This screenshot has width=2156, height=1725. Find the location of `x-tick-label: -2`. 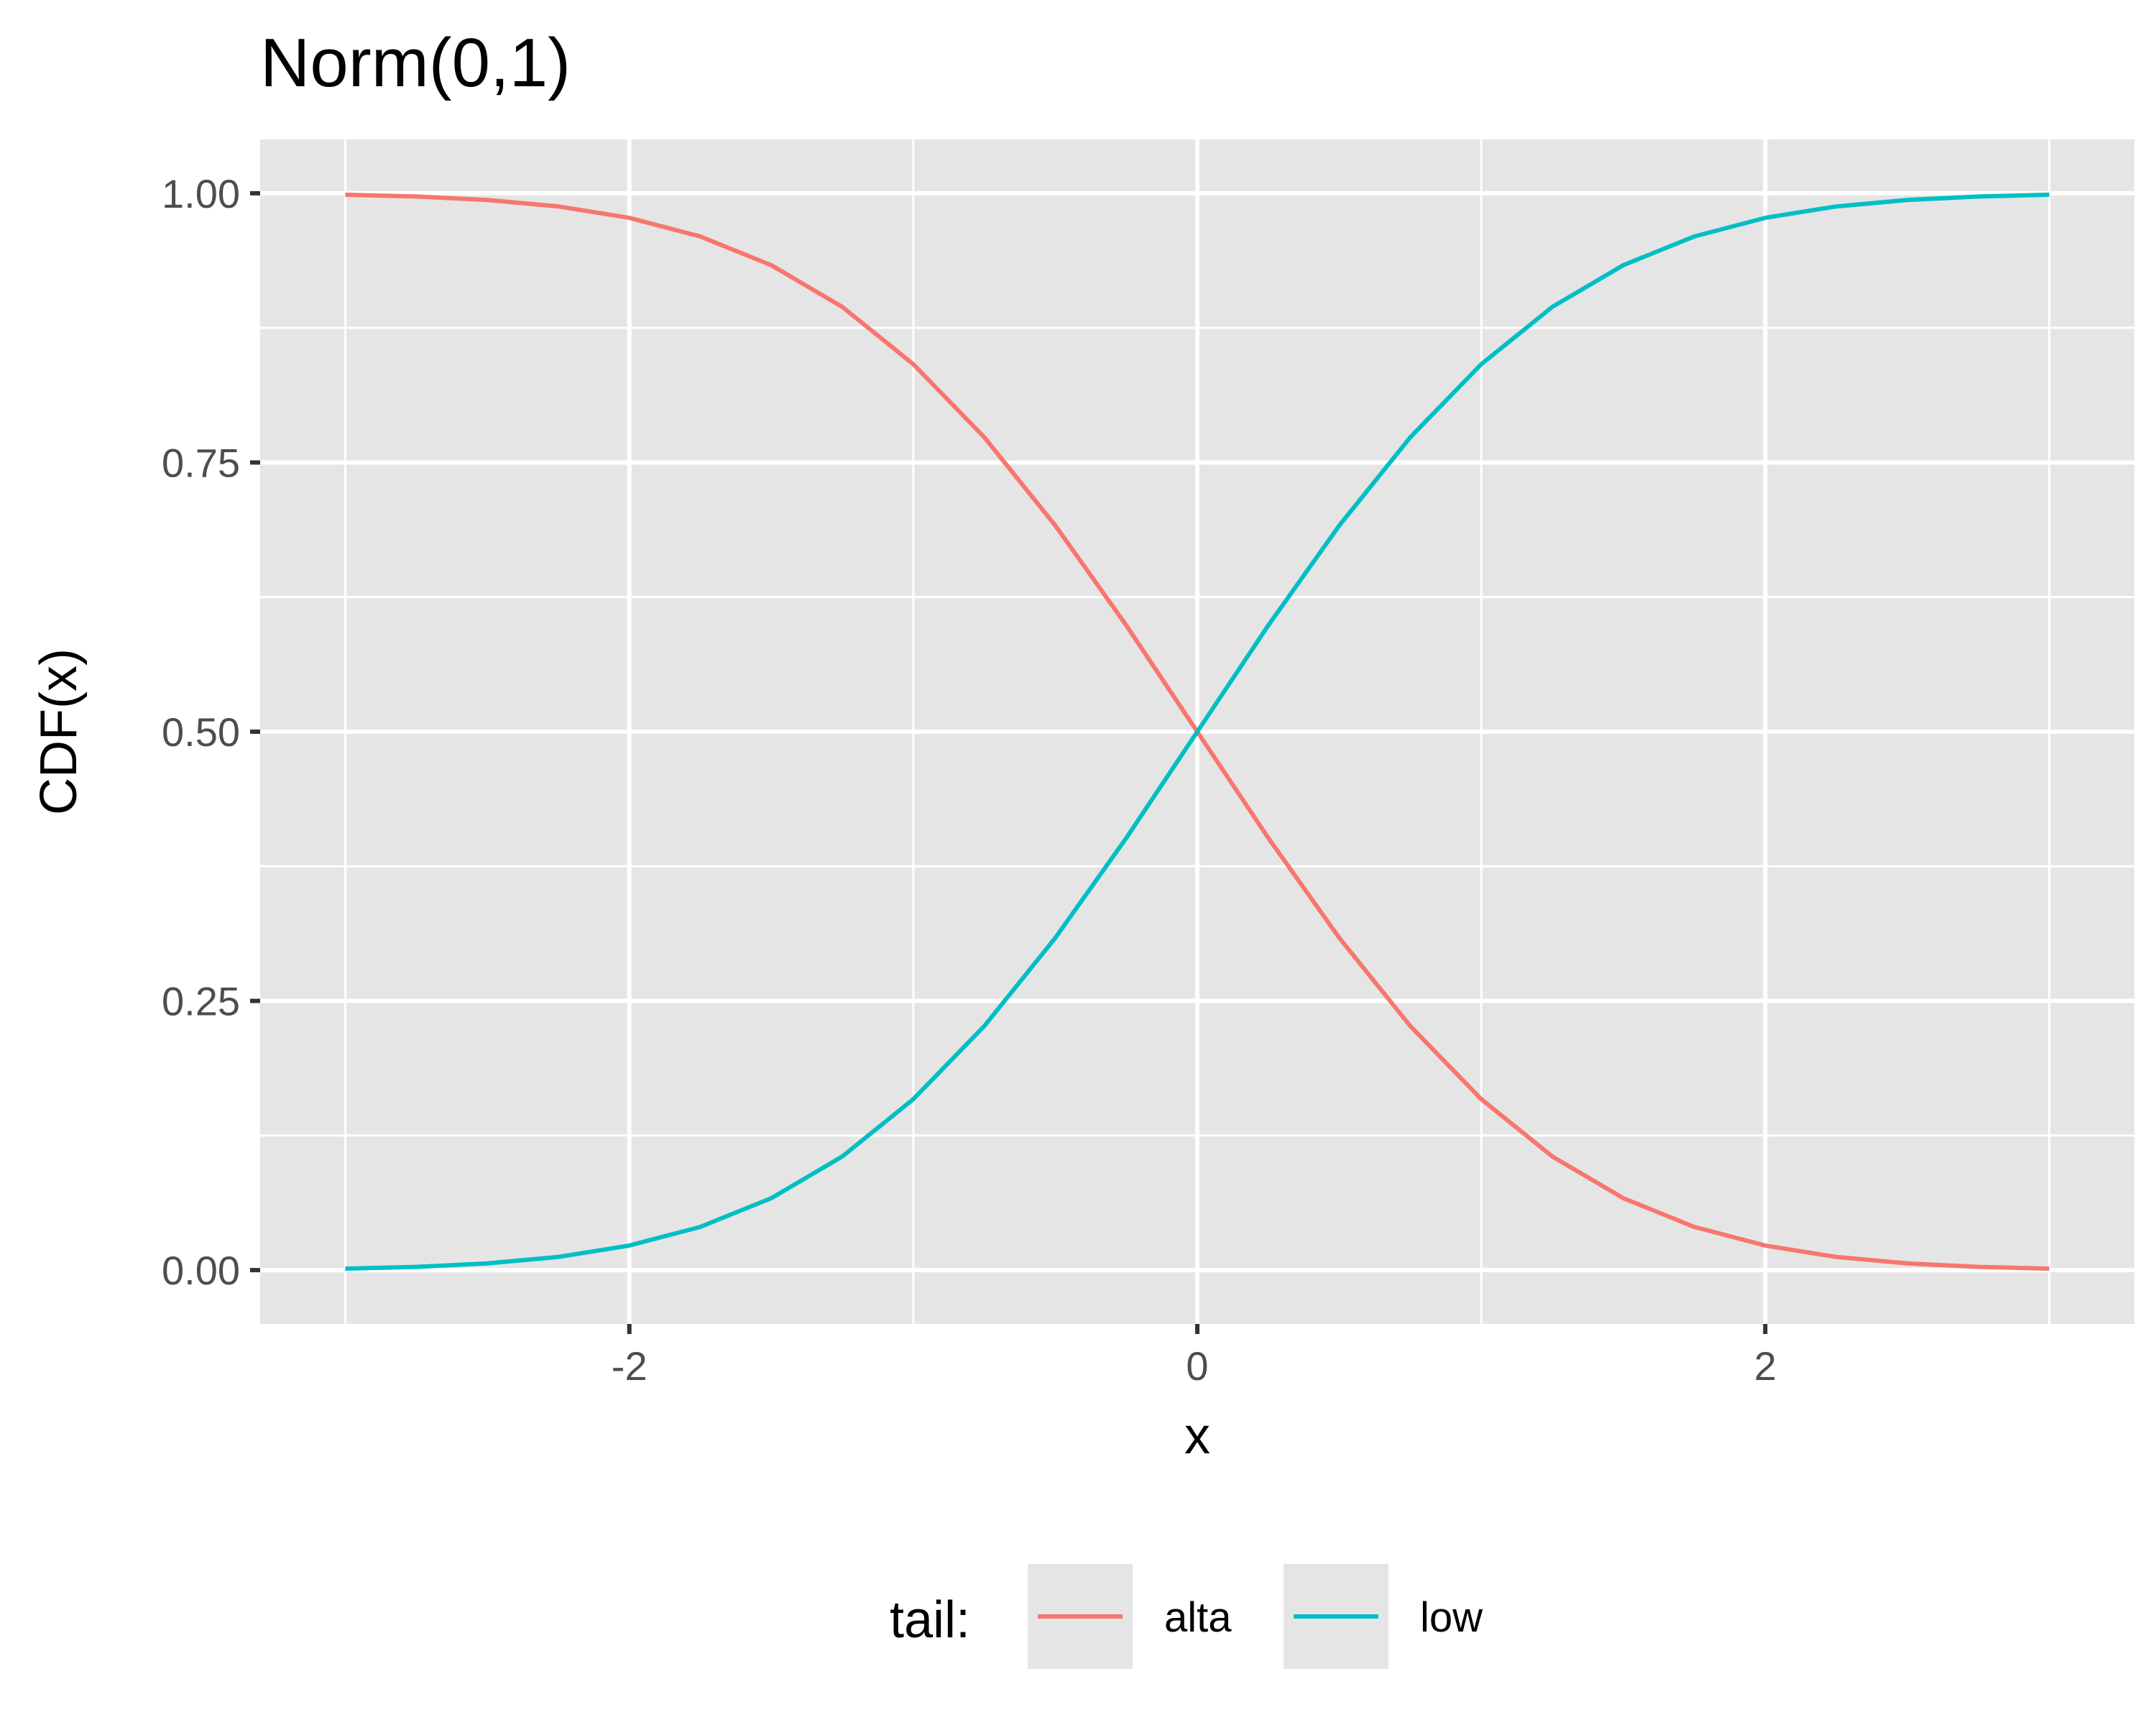

x-tick-label: -2 is located at coordinates (630, 1366).